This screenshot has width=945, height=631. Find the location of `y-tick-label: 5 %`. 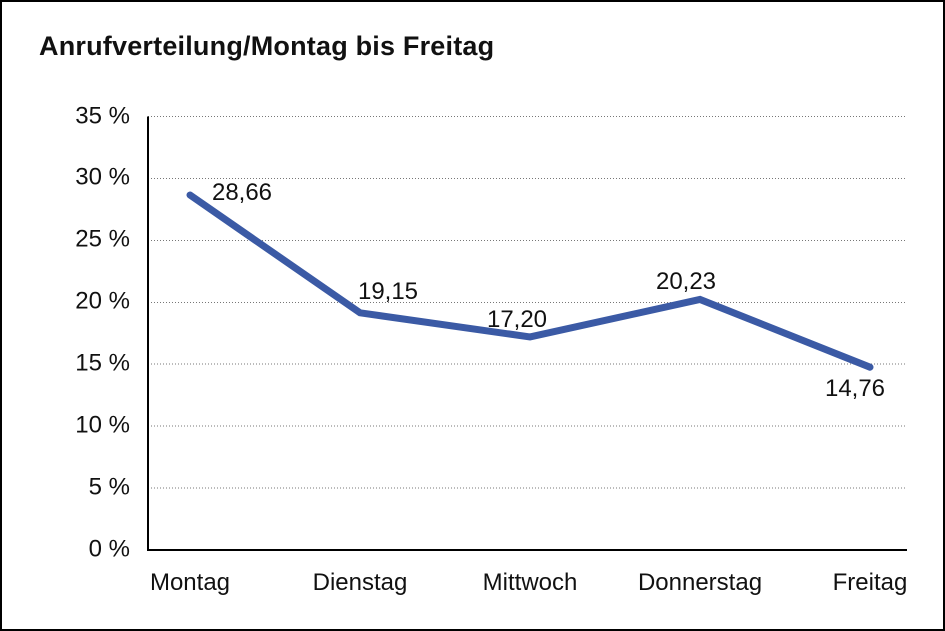

y-tick-label: 5 % is located at coordinates (109, 487).